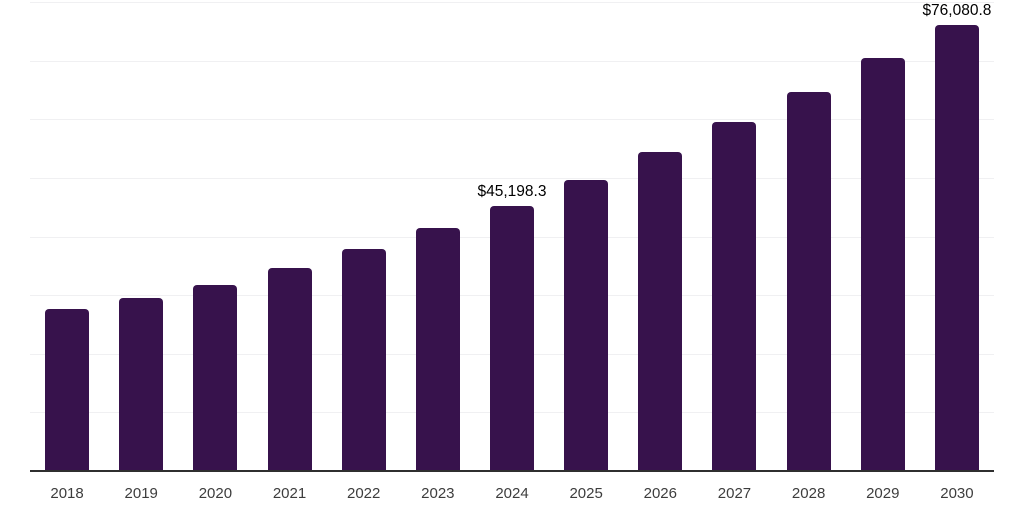 The image size is (1024, 512). Describe the element at coordinates (512, 493) in the screenshot. I see `x-tick-label-2024: 2024` at that location.